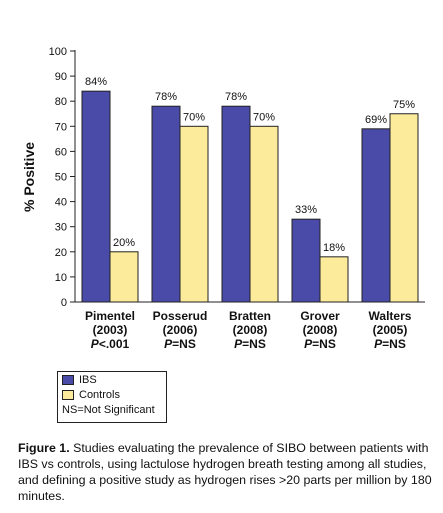 The height and width of the screenshot is (513, 443). What do you see at coordinates (99, 394) in the screenshot?
I see `legend-label-controls: Controls` at bounding box center [99, 394].